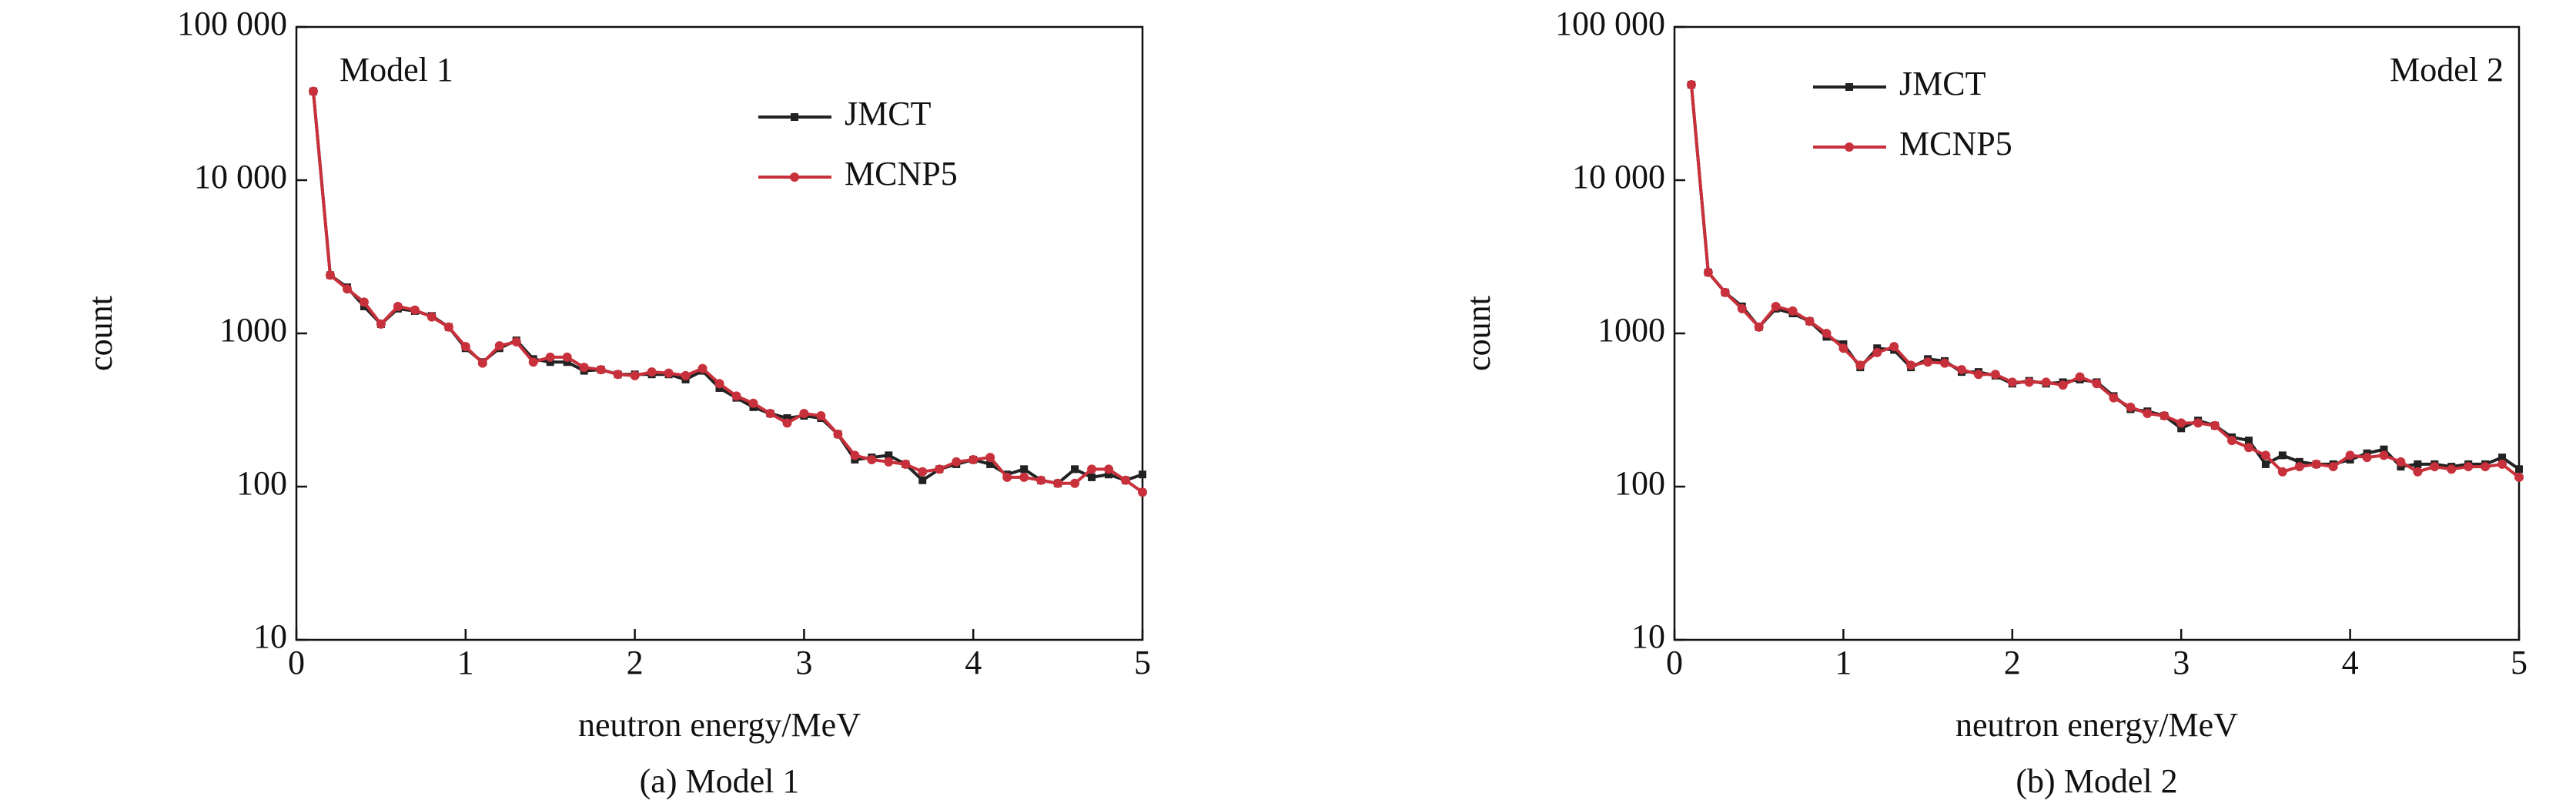 Image resolution: width=2576 pixels, height=810 pixels. Describe the element at coordinates (804, 662) in the screenshot. I see `x-tick-label: 3` at that location.